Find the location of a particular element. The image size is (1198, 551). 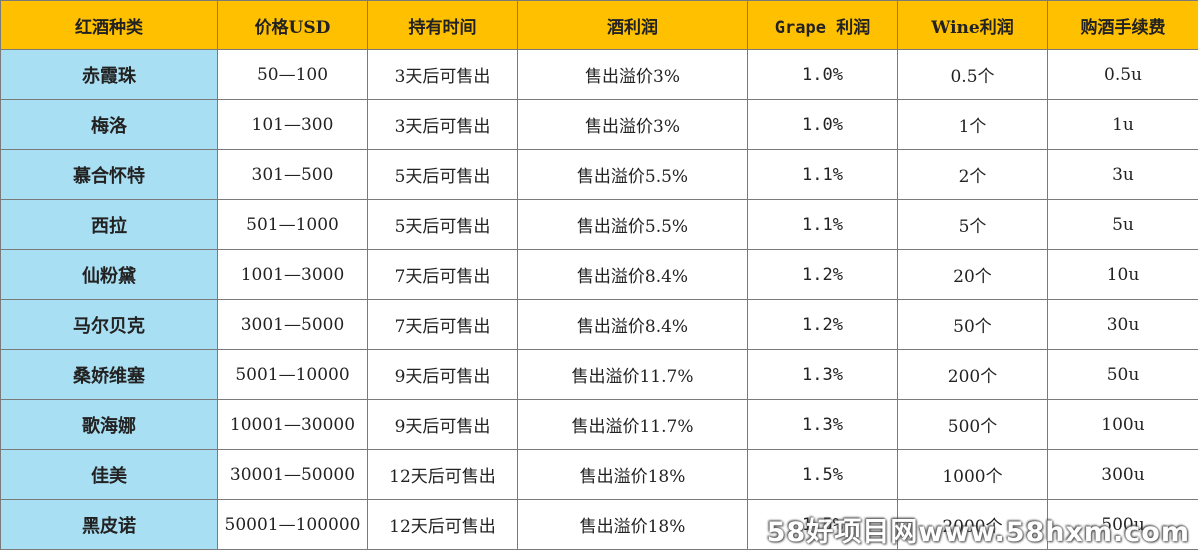

cell-price-range: 50001—100000 is located at coordinates (292, 524).